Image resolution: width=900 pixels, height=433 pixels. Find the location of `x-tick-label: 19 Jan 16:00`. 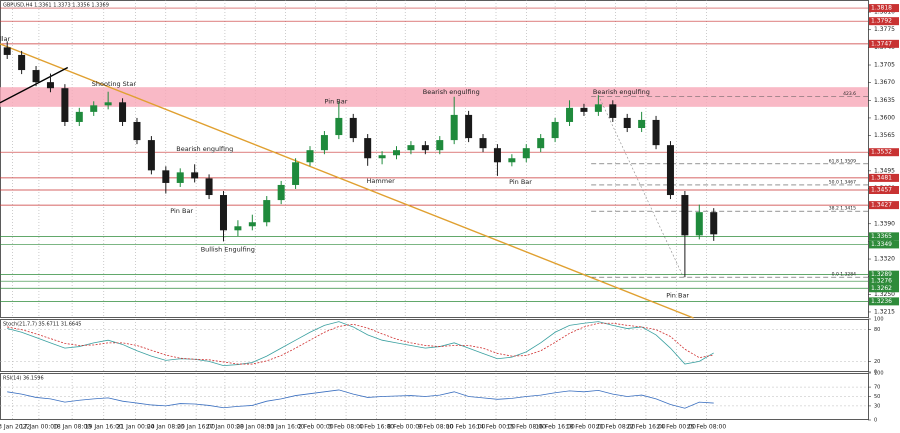

x-tick-label: 19 Jan 16:00 is located at coordinates (104, 427).